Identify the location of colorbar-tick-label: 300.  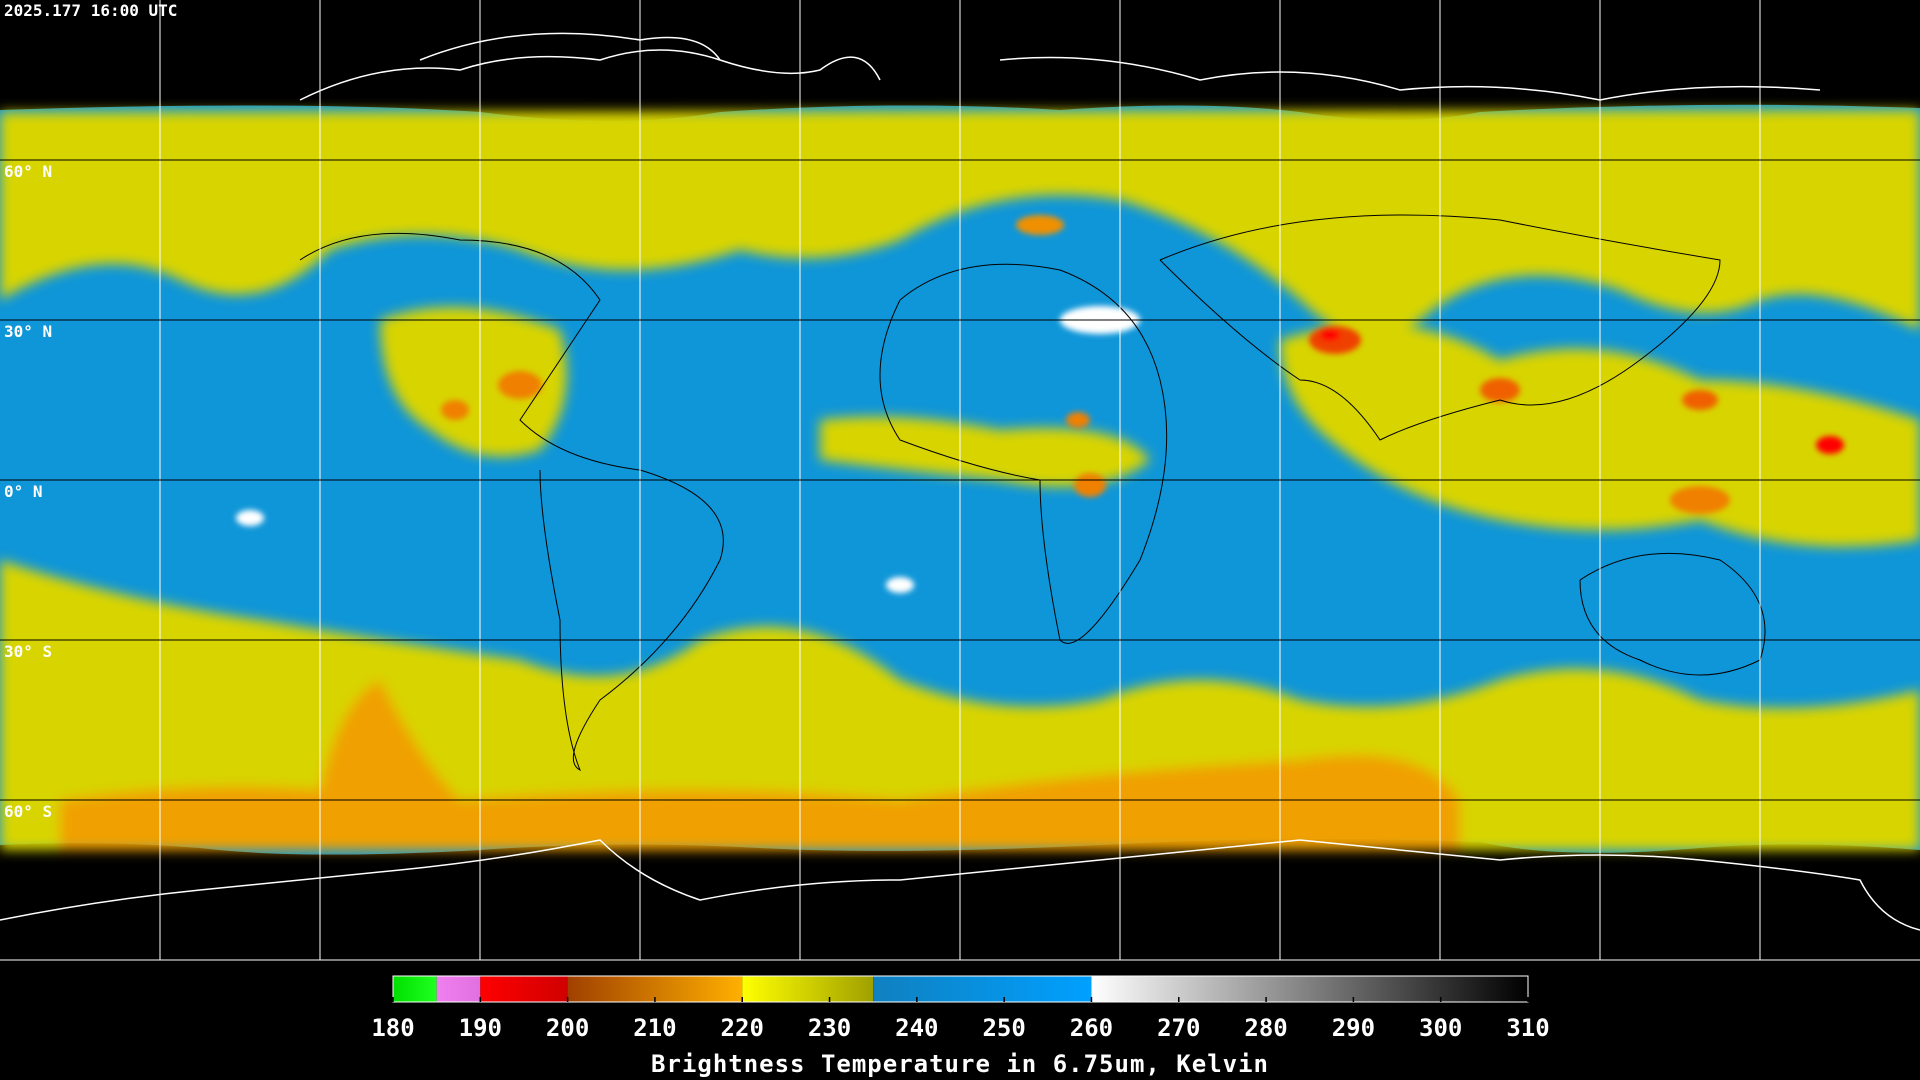
(1440, 1028).